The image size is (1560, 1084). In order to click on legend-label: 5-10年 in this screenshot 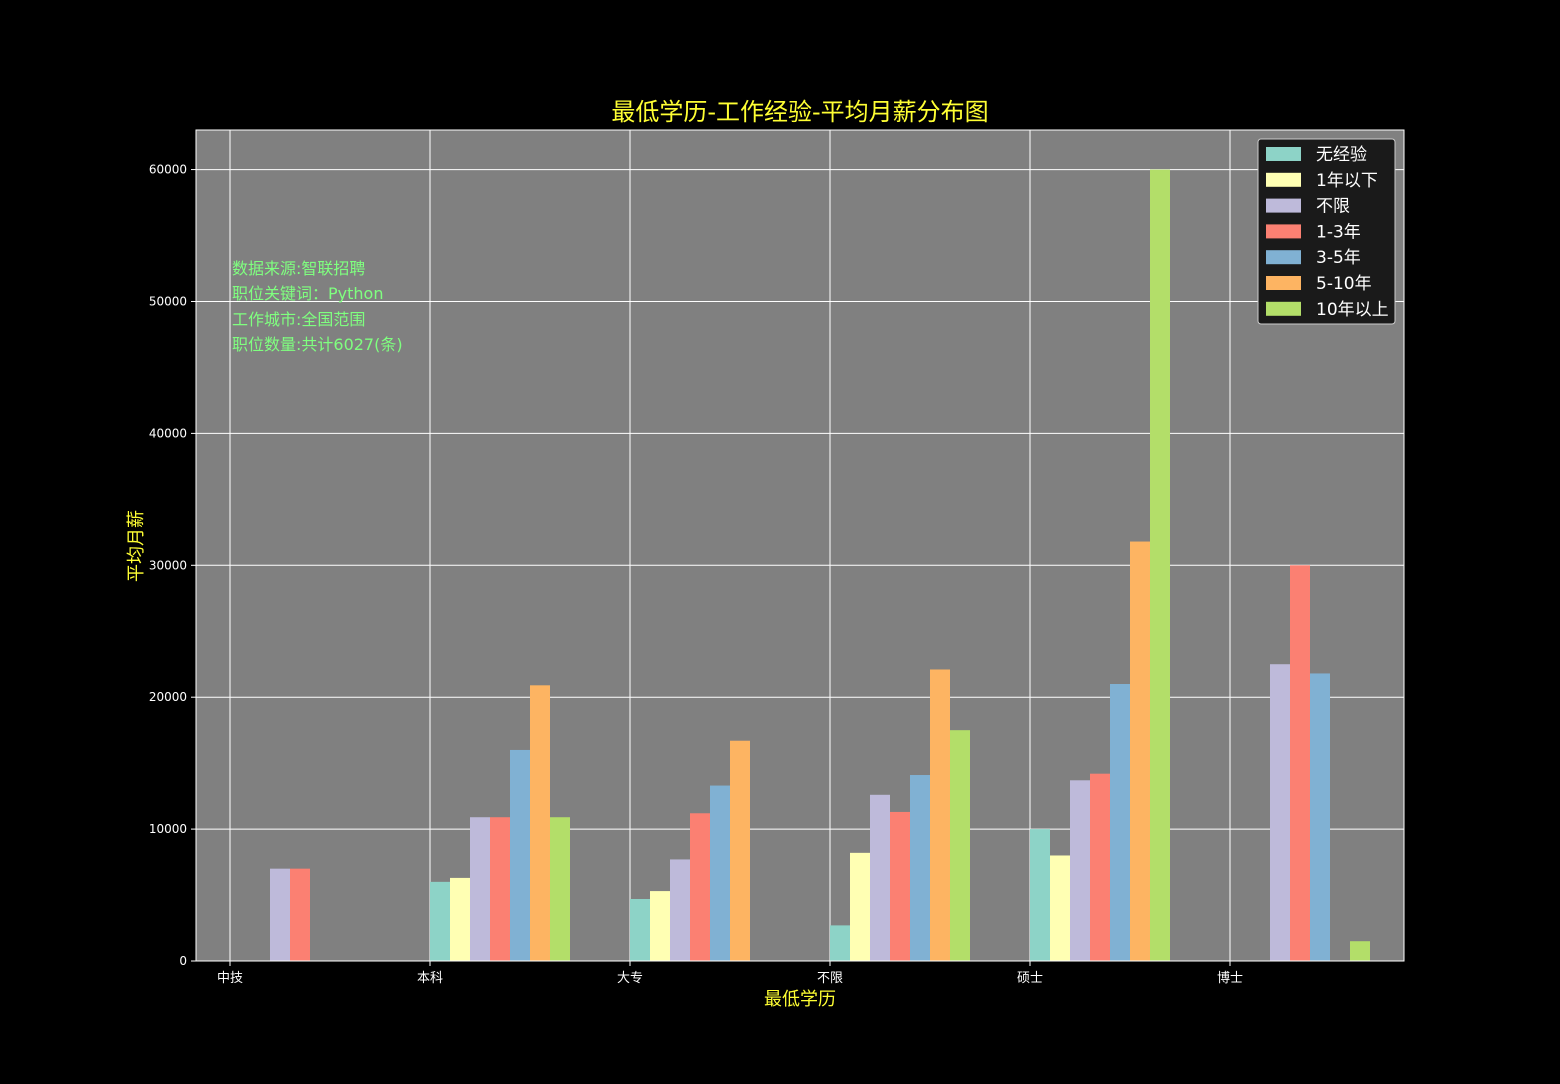, I will do `click(1344, 284)`.